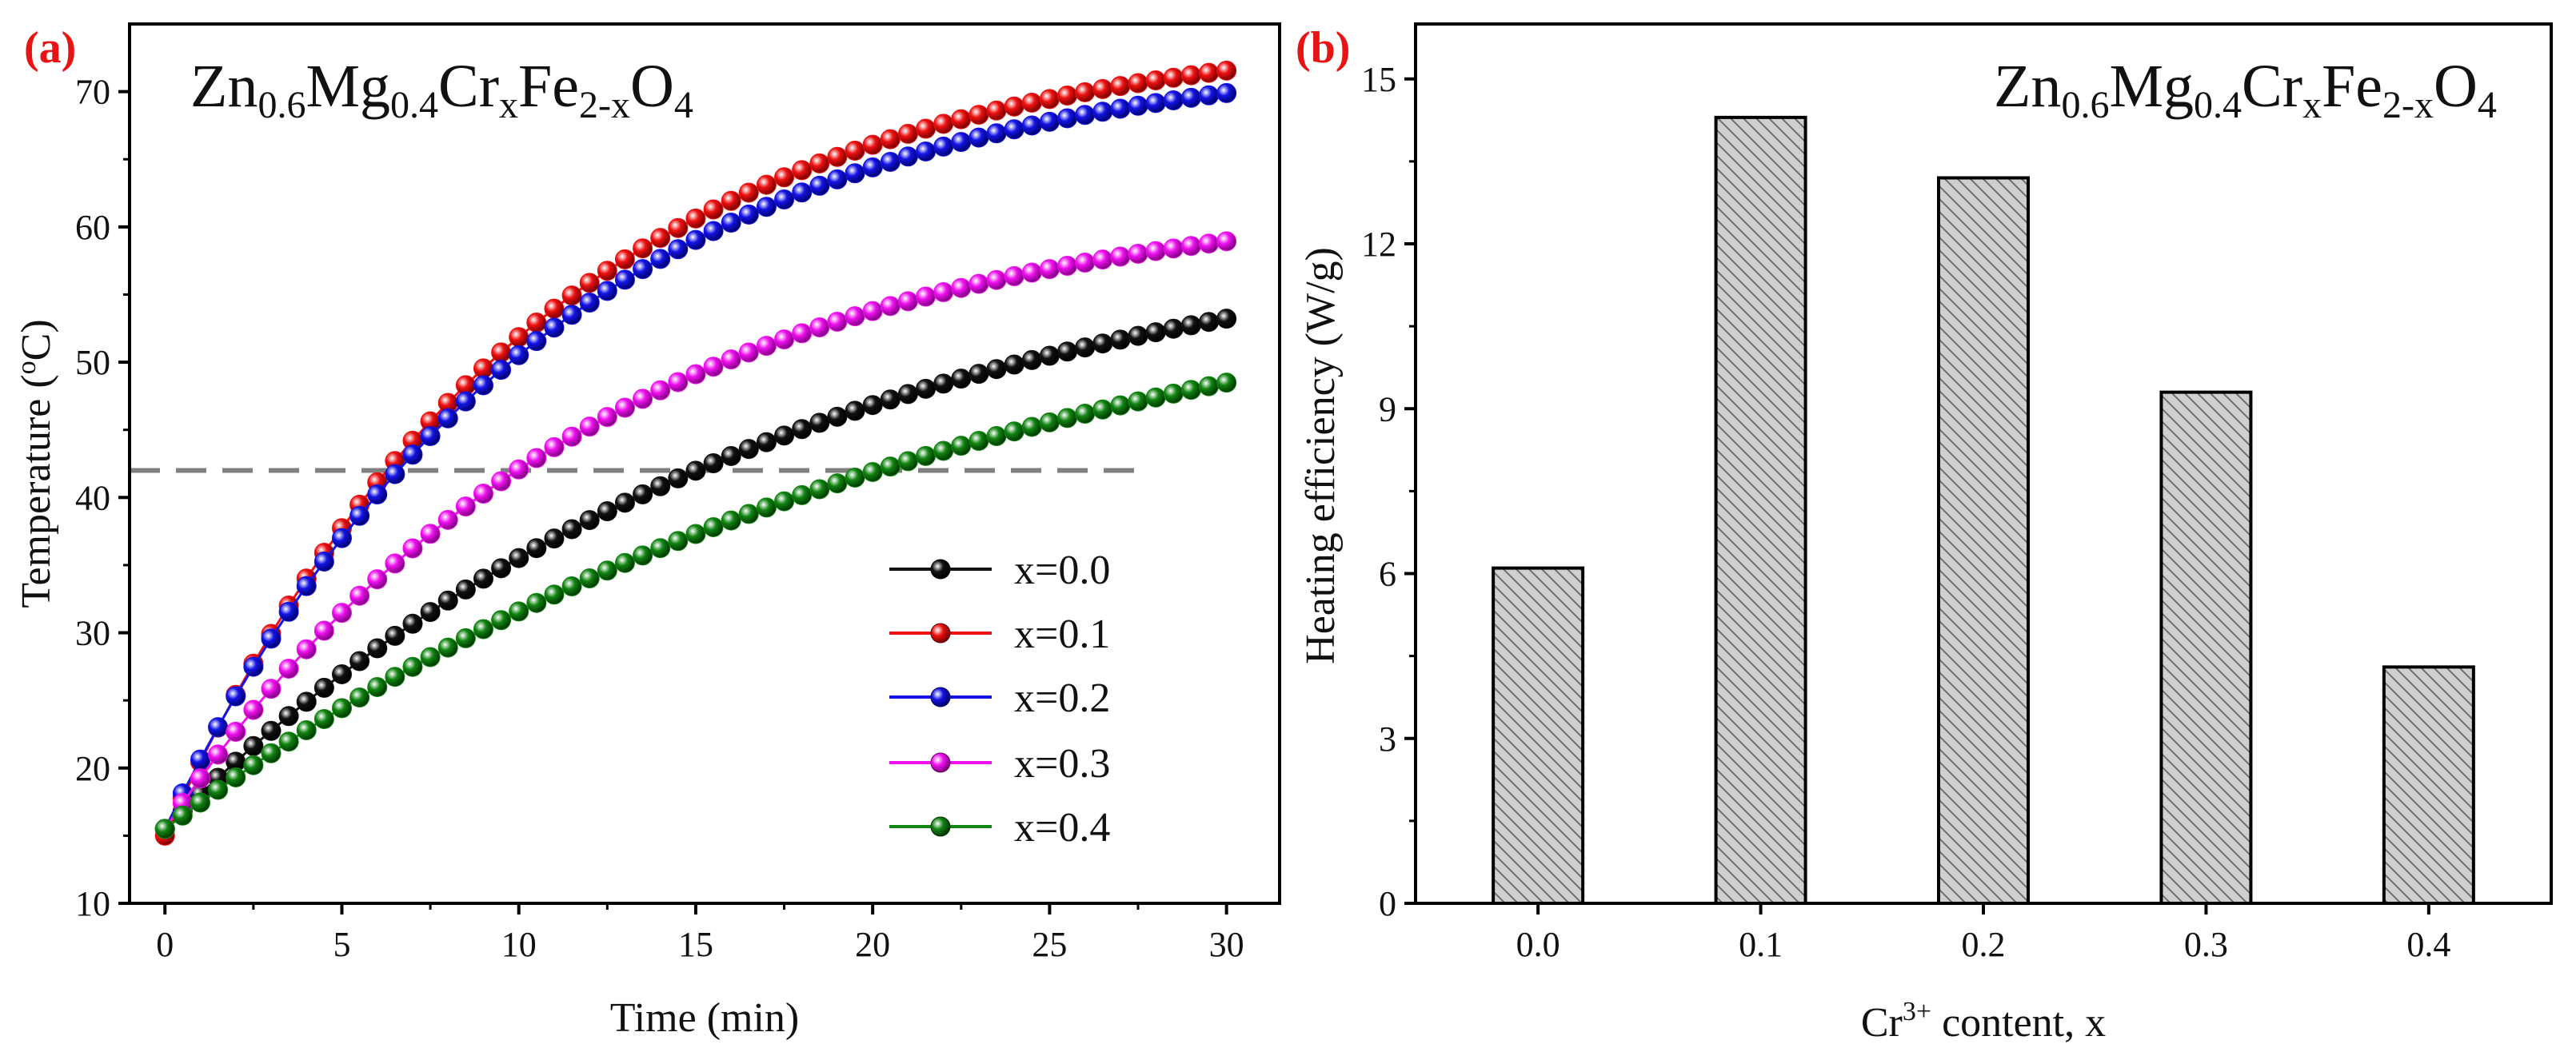 This screenshot has height=1060, width=2576. I want to click on y-axis-title-a: Temperature (oC), so click(35, 464).